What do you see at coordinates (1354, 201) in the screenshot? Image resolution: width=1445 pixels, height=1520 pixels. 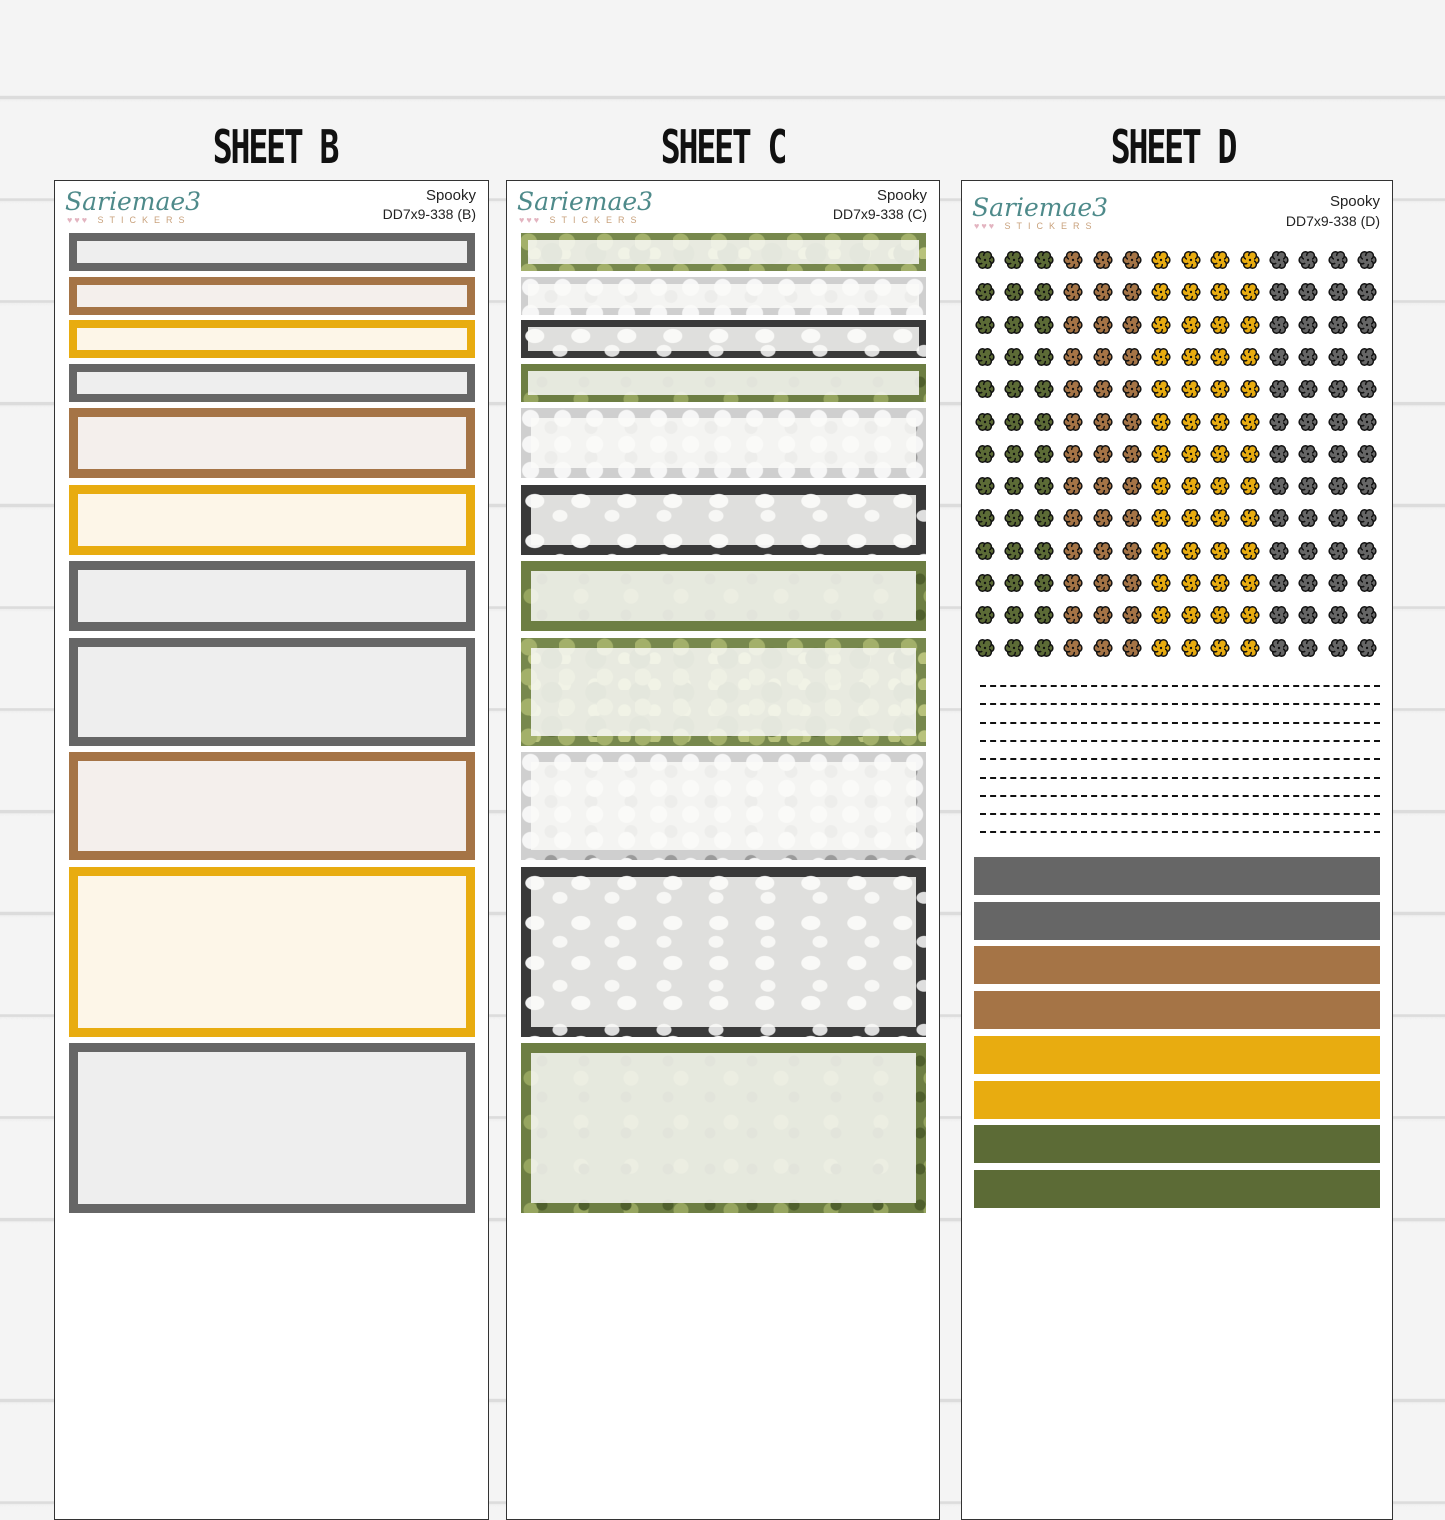 I see `sheet-theme: Spooky` at bounding box center [1354, 201].